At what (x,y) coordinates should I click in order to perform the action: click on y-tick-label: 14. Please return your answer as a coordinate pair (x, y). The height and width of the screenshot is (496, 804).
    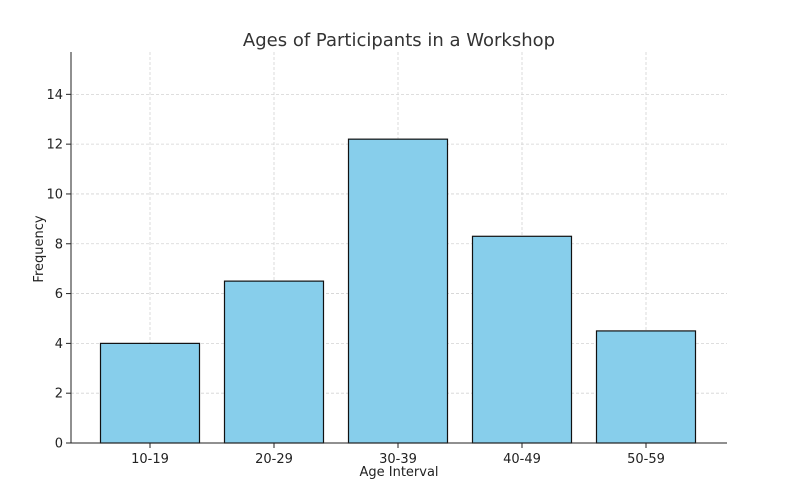
    Looking at the image, I should click on (54, 95).